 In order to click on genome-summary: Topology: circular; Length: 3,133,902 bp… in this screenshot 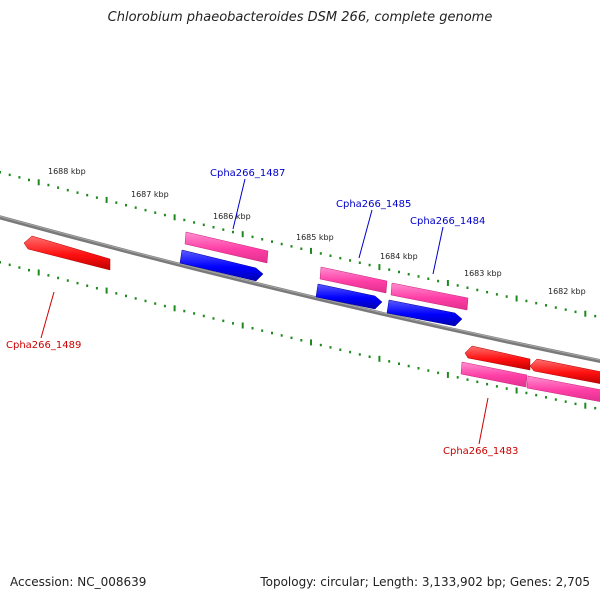, I will do `click(425, 582)`.